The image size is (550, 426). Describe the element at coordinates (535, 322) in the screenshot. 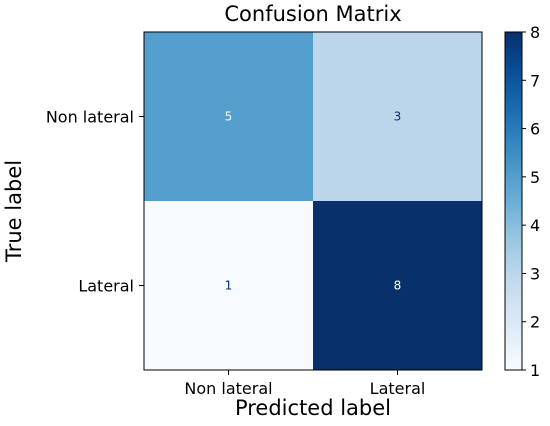

I see `colorbar-tick-label: 2` at that location.